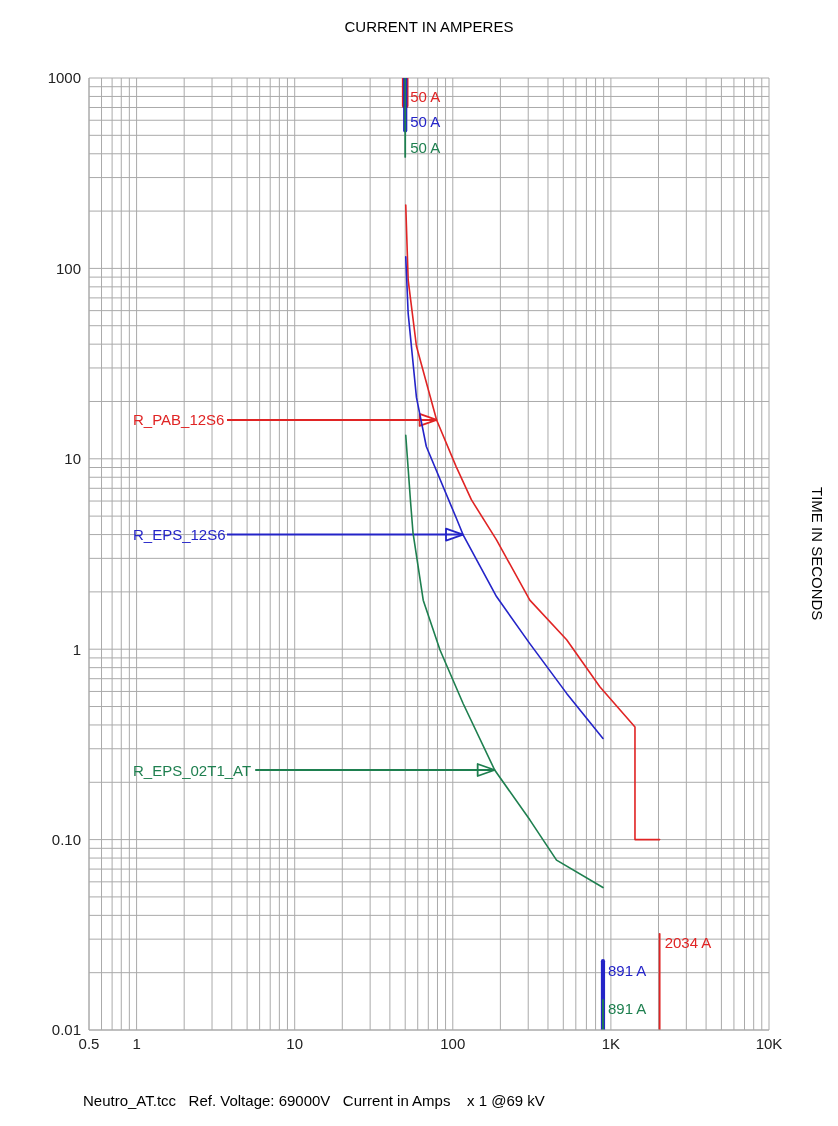 The image size is (838, 1126). I want to click on y-tick-label: 10, so click(72, 459).